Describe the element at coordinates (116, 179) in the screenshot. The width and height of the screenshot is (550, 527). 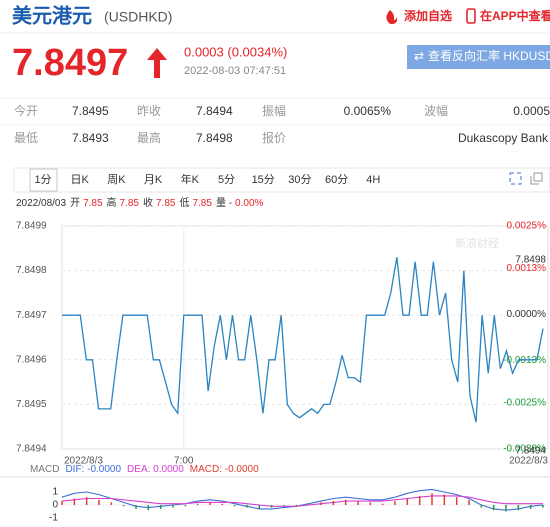
I see `tab: 周K` at that location.